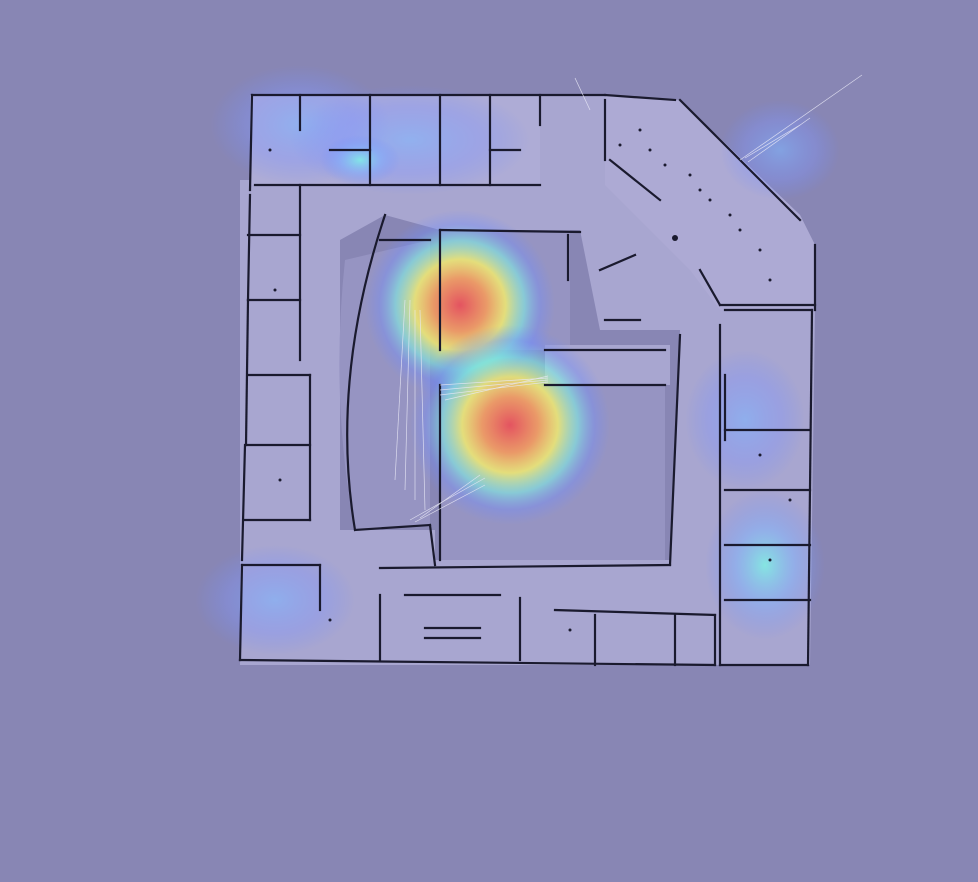  Describe the element at coordinates (510, 425) in the screenshot. I see `hotspot-south-center` at that location.